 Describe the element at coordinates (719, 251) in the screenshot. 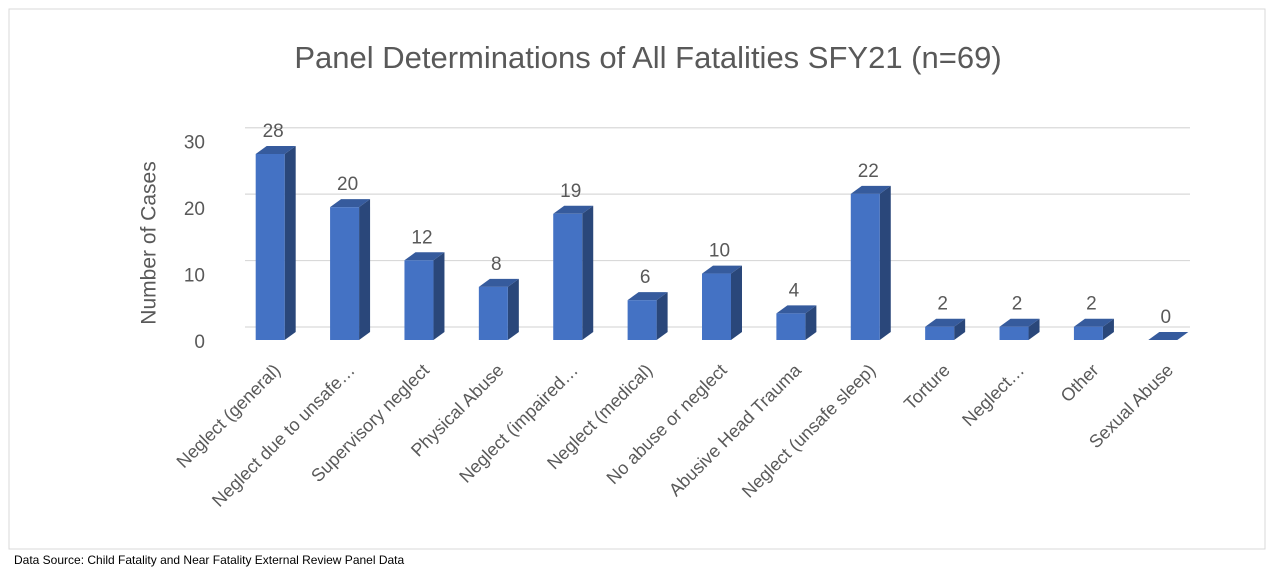

I see `data-label: 10` at that location.